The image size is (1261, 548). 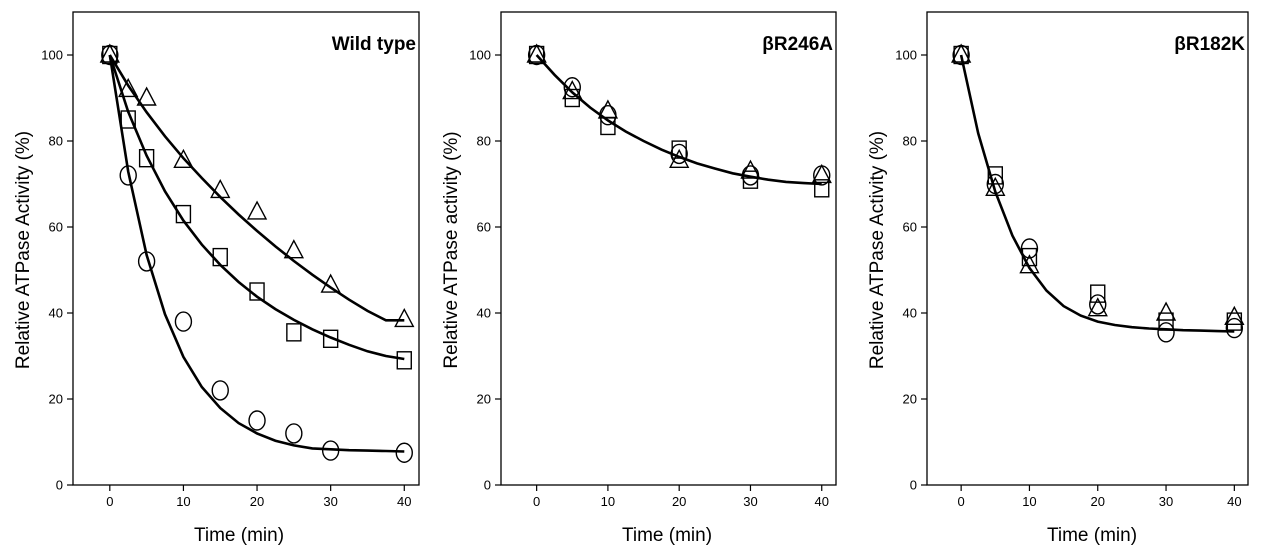 I want to click on panel-title: βR246A, so click(x=797, y=44).